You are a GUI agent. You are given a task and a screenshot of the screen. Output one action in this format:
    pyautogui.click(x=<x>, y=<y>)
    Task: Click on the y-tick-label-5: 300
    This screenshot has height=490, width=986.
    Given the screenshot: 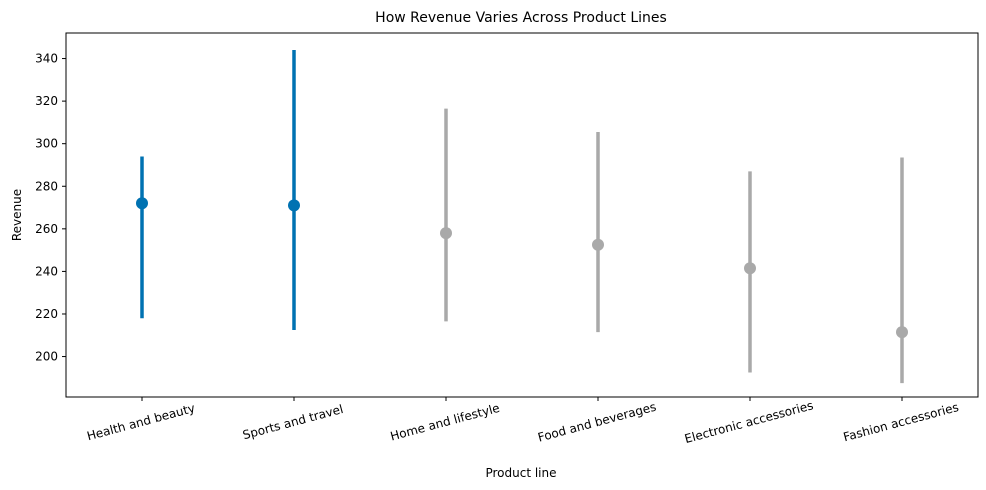 What is the action you would take?
    pyautogui.click(x=46, y=144)
    